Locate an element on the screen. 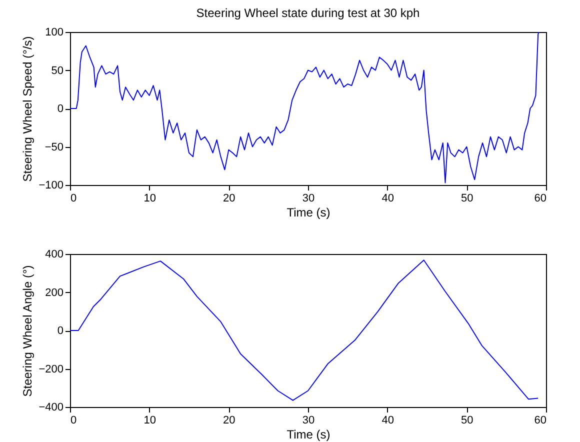 The image size is (580, 442). y-tick-label: −100 is located at coordinates (51, 186).